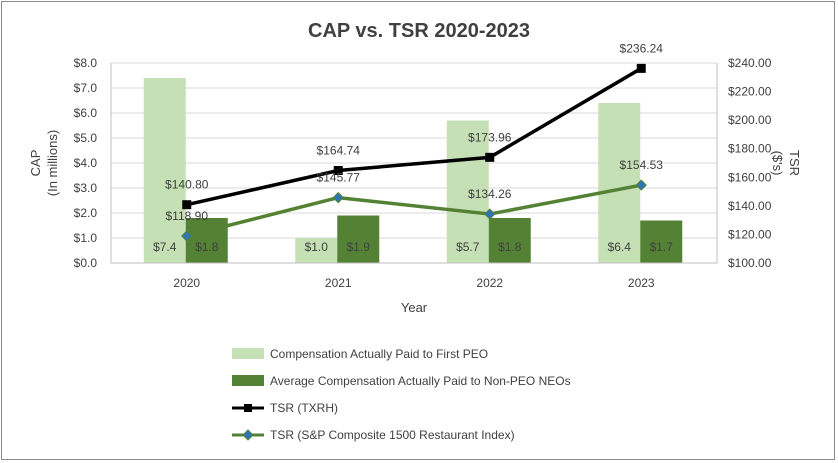  What do you see at coordinates (750, 63) in the screenshot?
I see `y2-tick-label: $240.00` at bounding box center [750, 63].